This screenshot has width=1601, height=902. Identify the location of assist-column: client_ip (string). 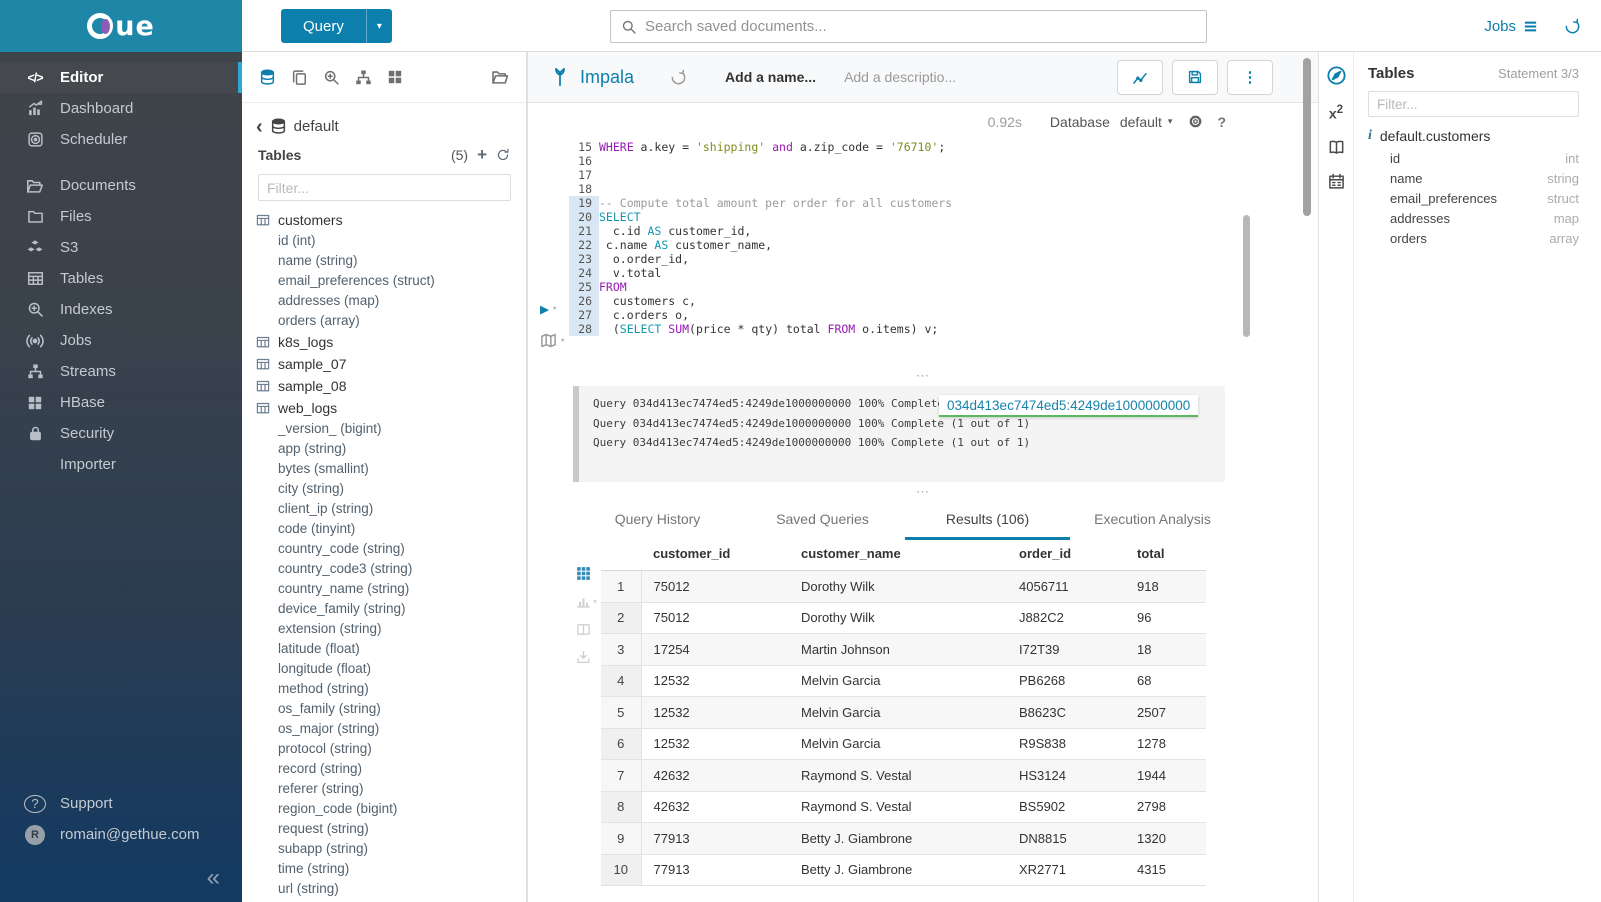
(326, 508).